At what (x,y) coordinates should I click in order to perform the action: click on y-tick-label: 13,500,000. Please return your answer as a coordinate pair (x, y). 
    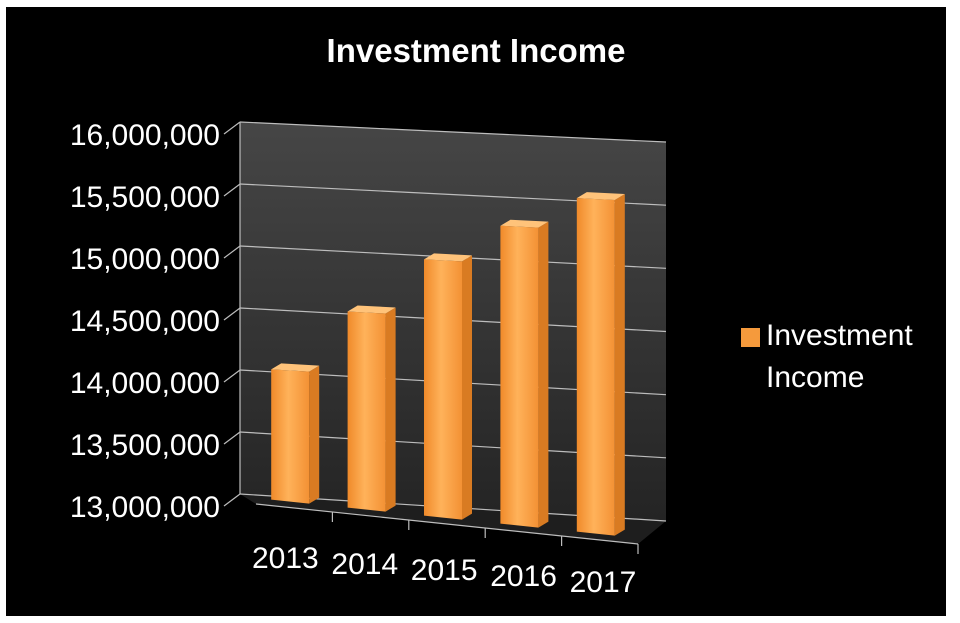
    Looking at the image, I should click on (145, 445).